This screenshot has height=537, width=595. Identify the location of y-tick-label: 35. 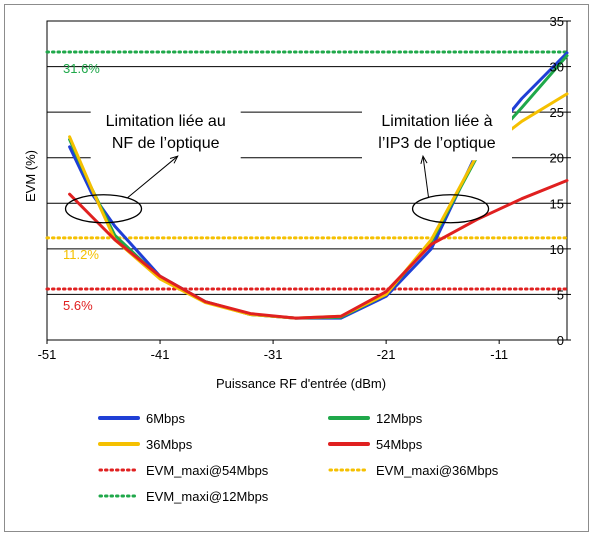
(557, 21).